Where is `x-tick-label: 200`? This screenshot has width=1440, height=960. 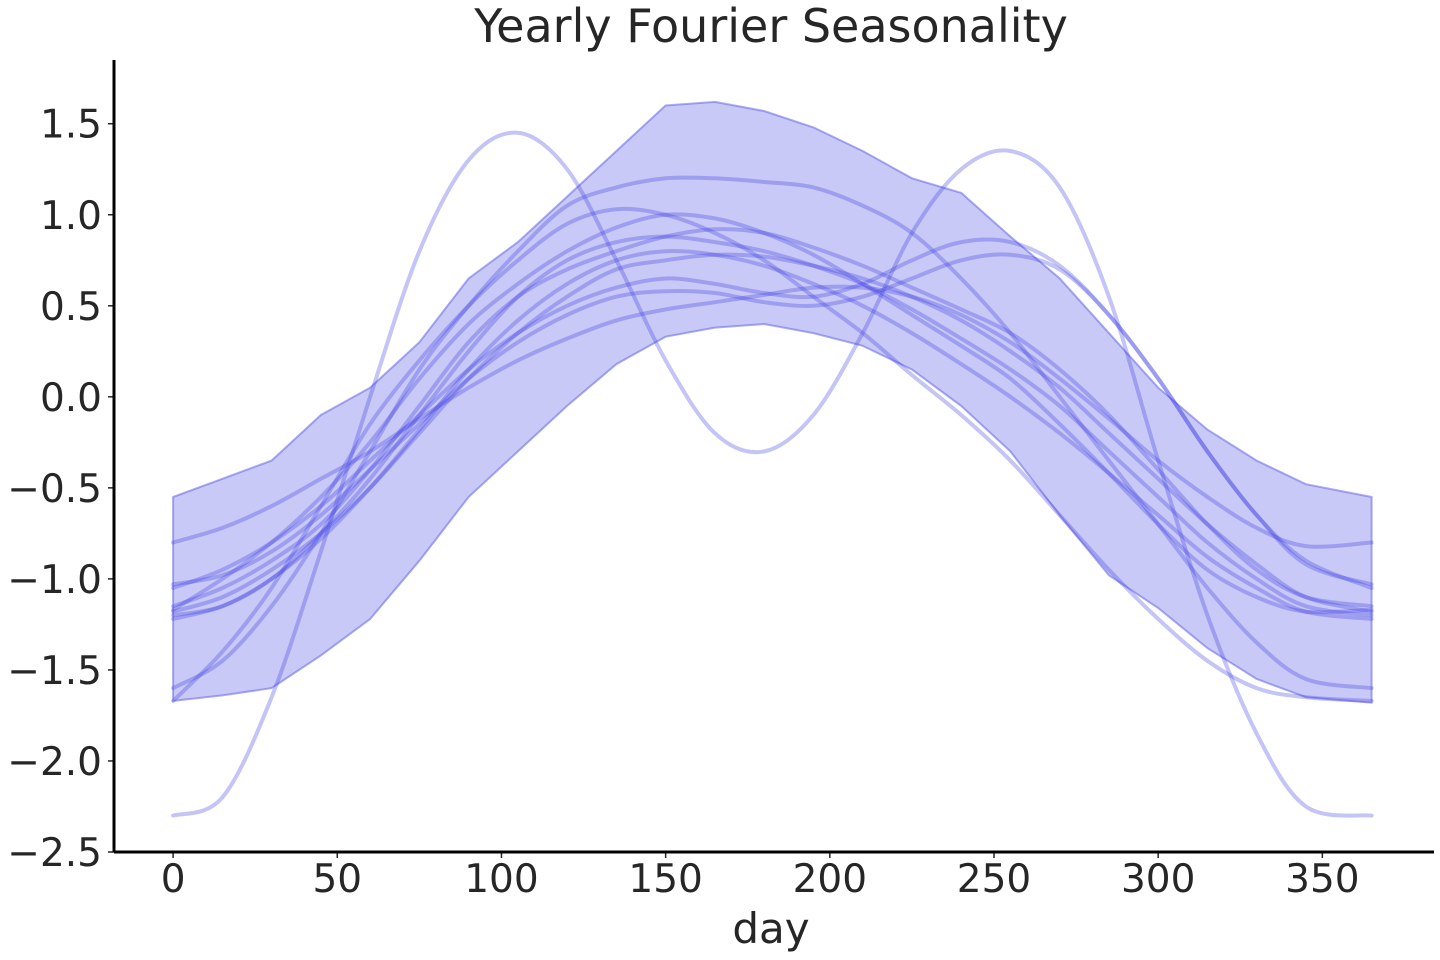
x-tick-label: 200 is located at coordinates (830, 879).